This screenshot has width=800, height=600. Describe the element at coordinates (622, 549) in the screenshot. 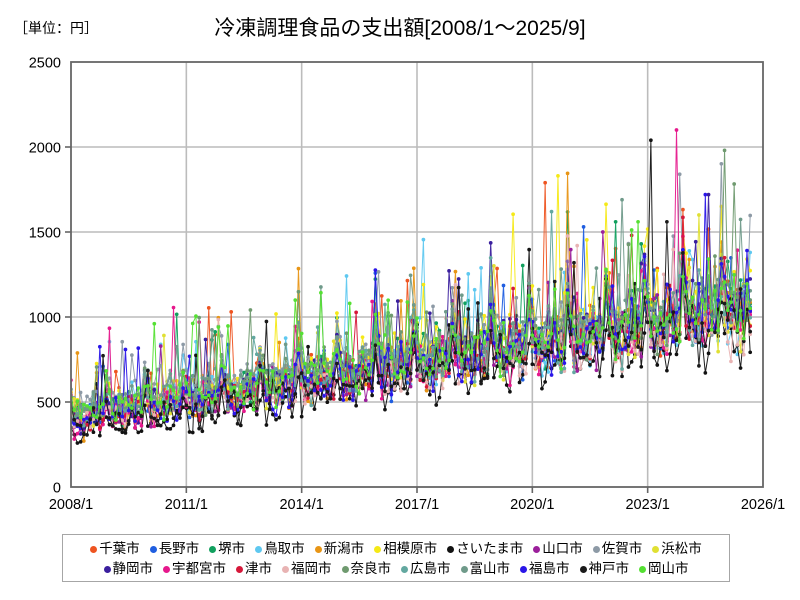

I see `legend-item-label: 佐賀市` at that location.